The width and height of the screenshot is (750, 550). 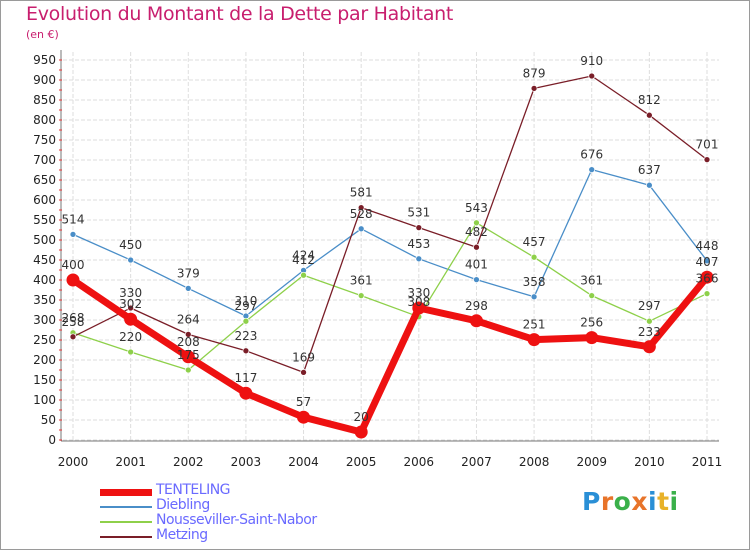 What do you see at coordinates (649, 332) in the screenshot?
I see `data-label-tenteling: 233` at bounding box center [649, 332].